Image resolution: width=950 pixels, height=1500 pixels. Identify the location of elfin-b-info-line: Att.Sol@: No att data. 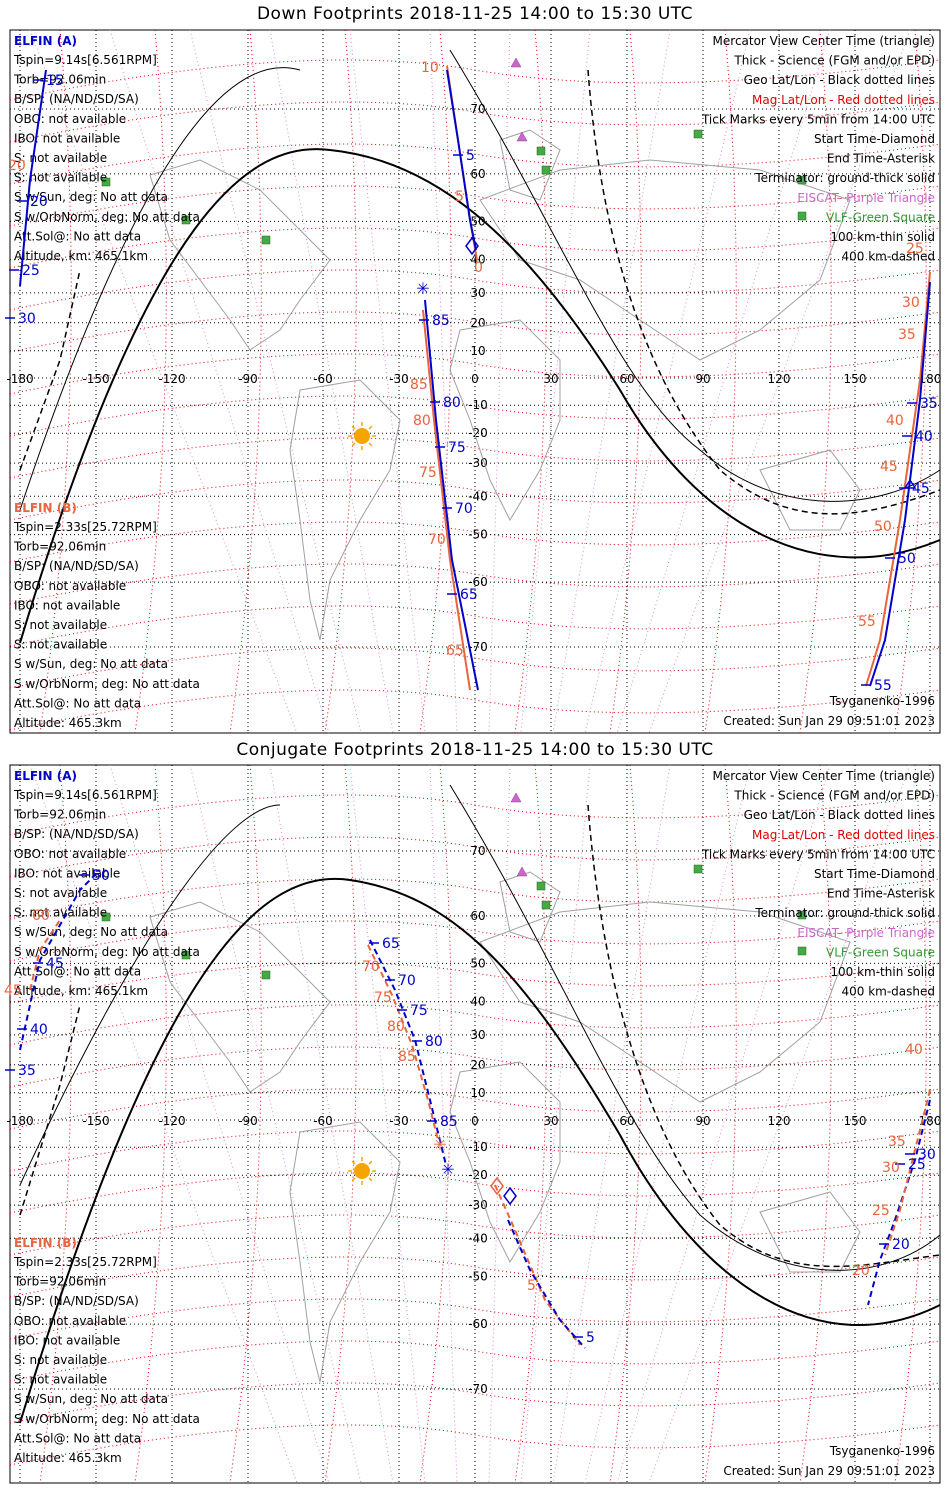
(77, 1438).